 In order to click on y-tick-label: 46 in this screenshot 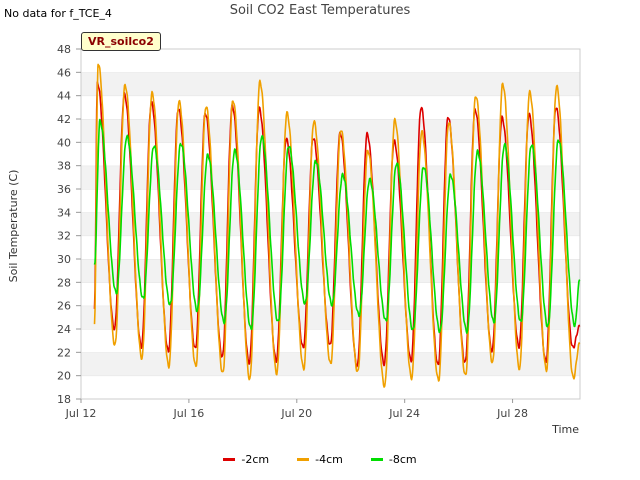, I will do `click(64, 72)`.